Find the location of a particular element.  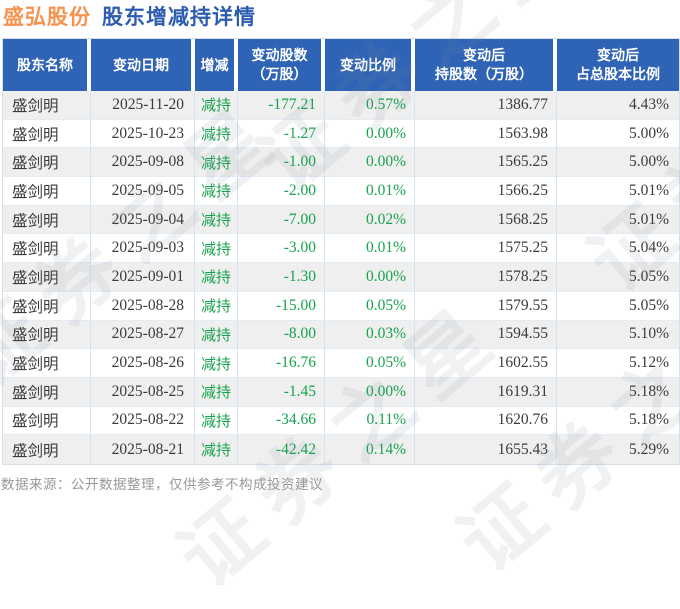

cell-change-shares: -42.42 is located at coordinates (281, 449).